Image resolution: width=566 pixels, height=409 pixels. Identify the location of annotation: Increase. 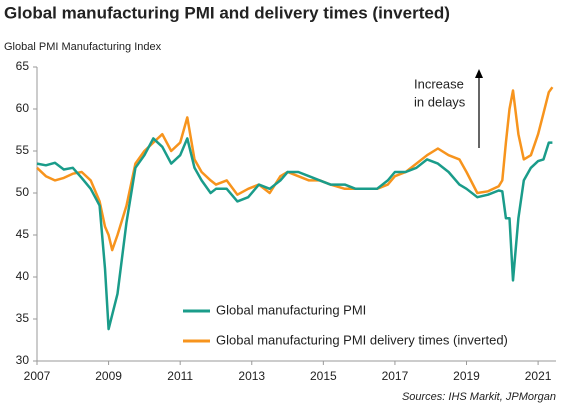
(439, 83).